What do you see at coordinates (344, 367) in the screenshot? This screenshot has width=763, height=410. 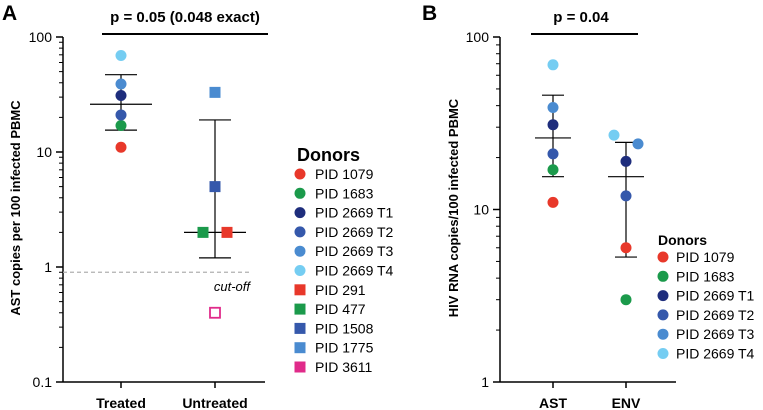 I see `panel-a-legend-label: PID 3611` at bounding box center [344, 367].